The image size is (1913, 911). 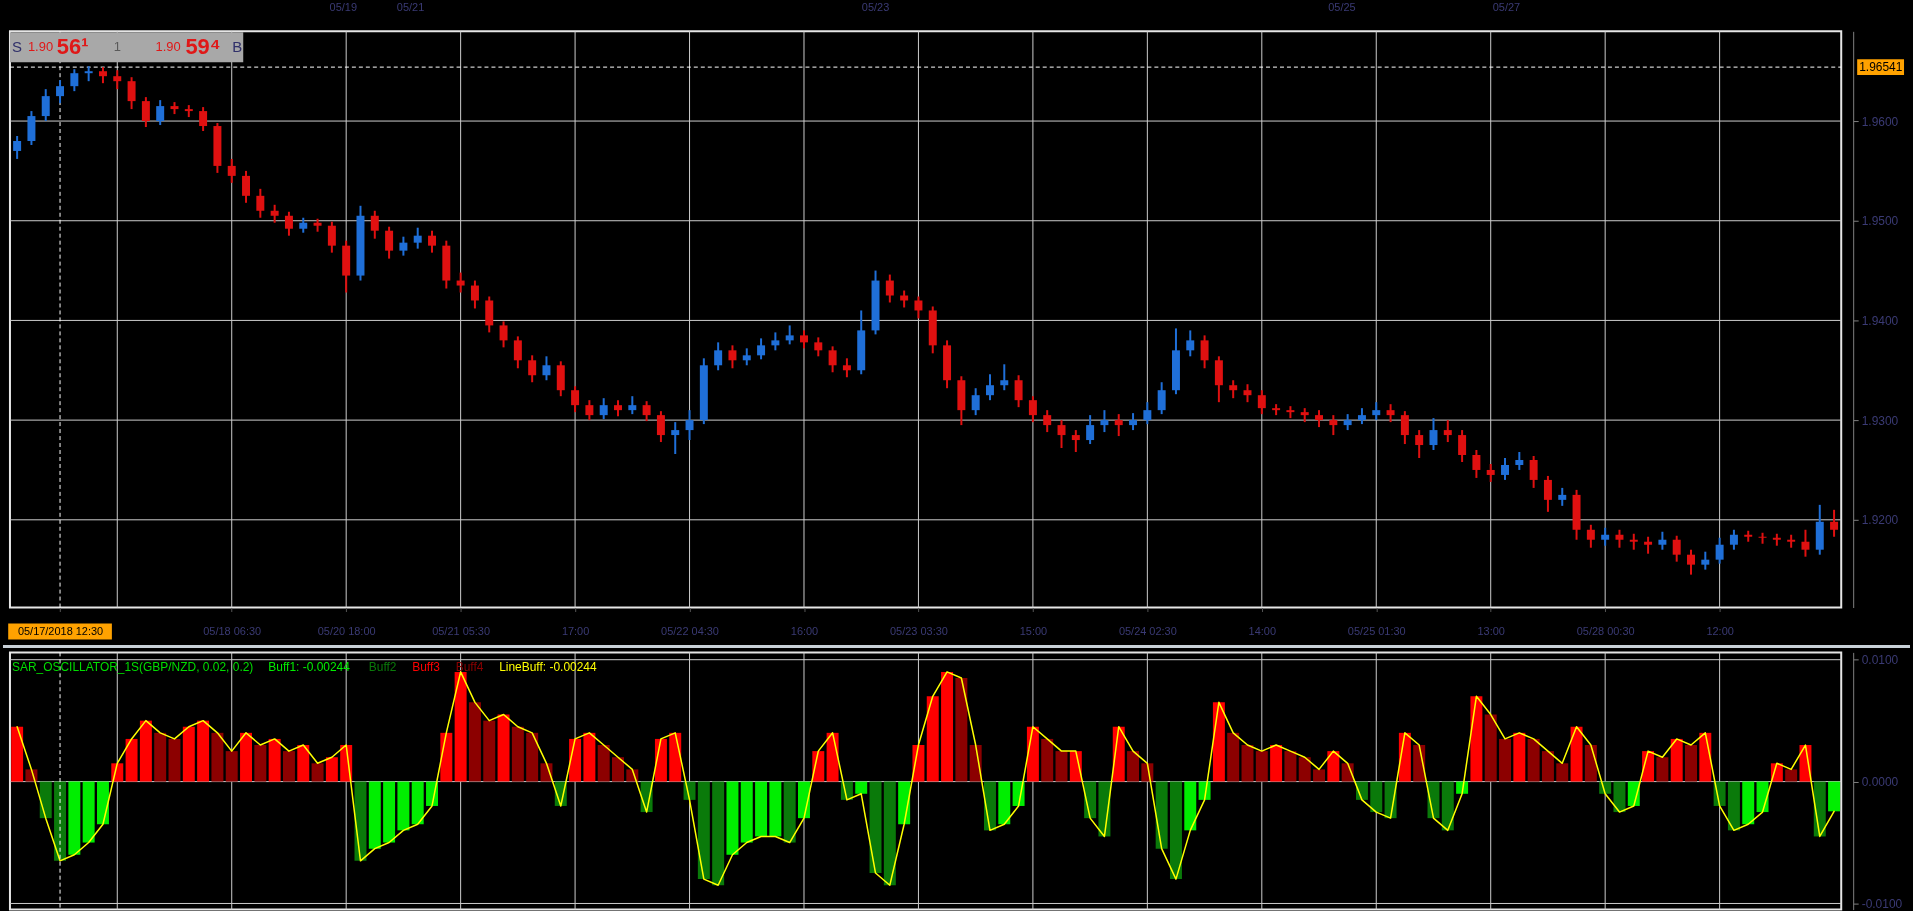 I want to click on x-tick-label: 14:00, so click(x=1262, y=630).